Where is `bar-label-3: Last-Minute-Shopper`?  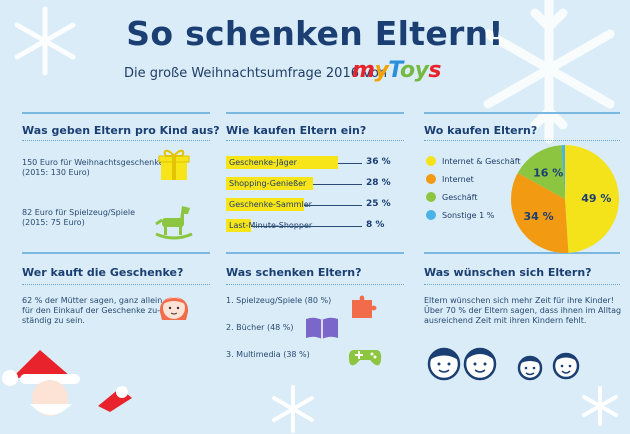
bar-label-3: Last-Minute-Shopper is located at coordinates (271, 225).